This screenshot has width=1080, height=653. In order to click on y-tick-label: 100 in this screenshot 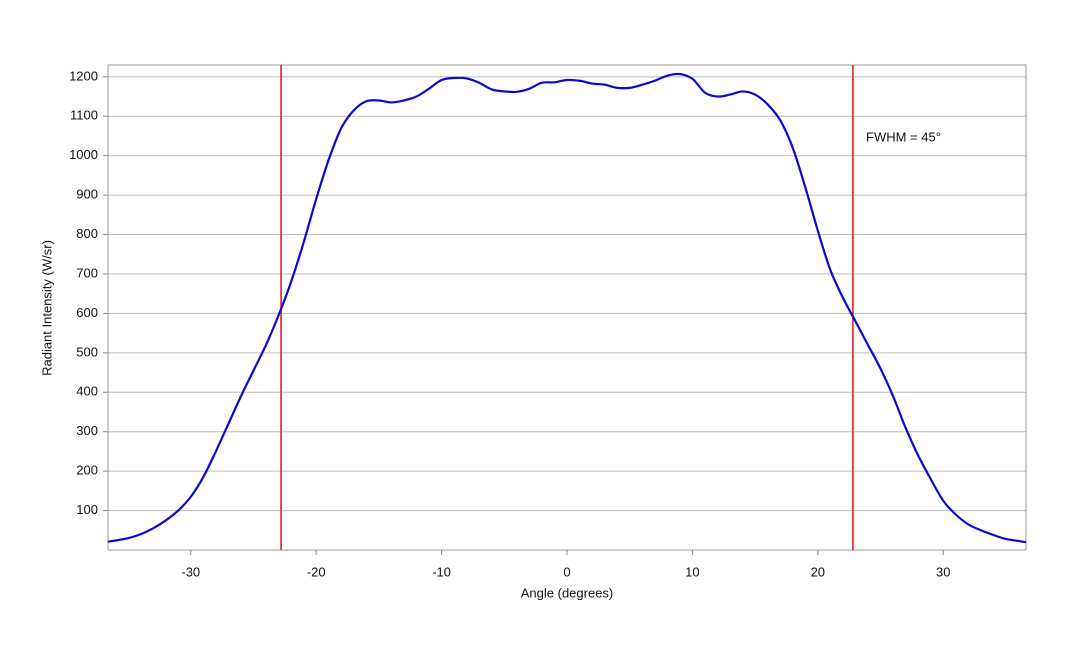, I will do `click(87, 509)`.